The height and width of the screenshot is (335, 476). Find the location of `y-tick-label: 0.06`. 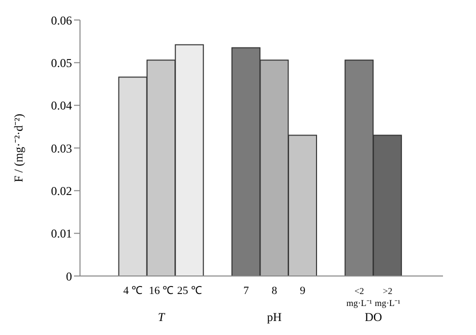

y-tick-label: 0.06 is located at coordinates (61, 20).